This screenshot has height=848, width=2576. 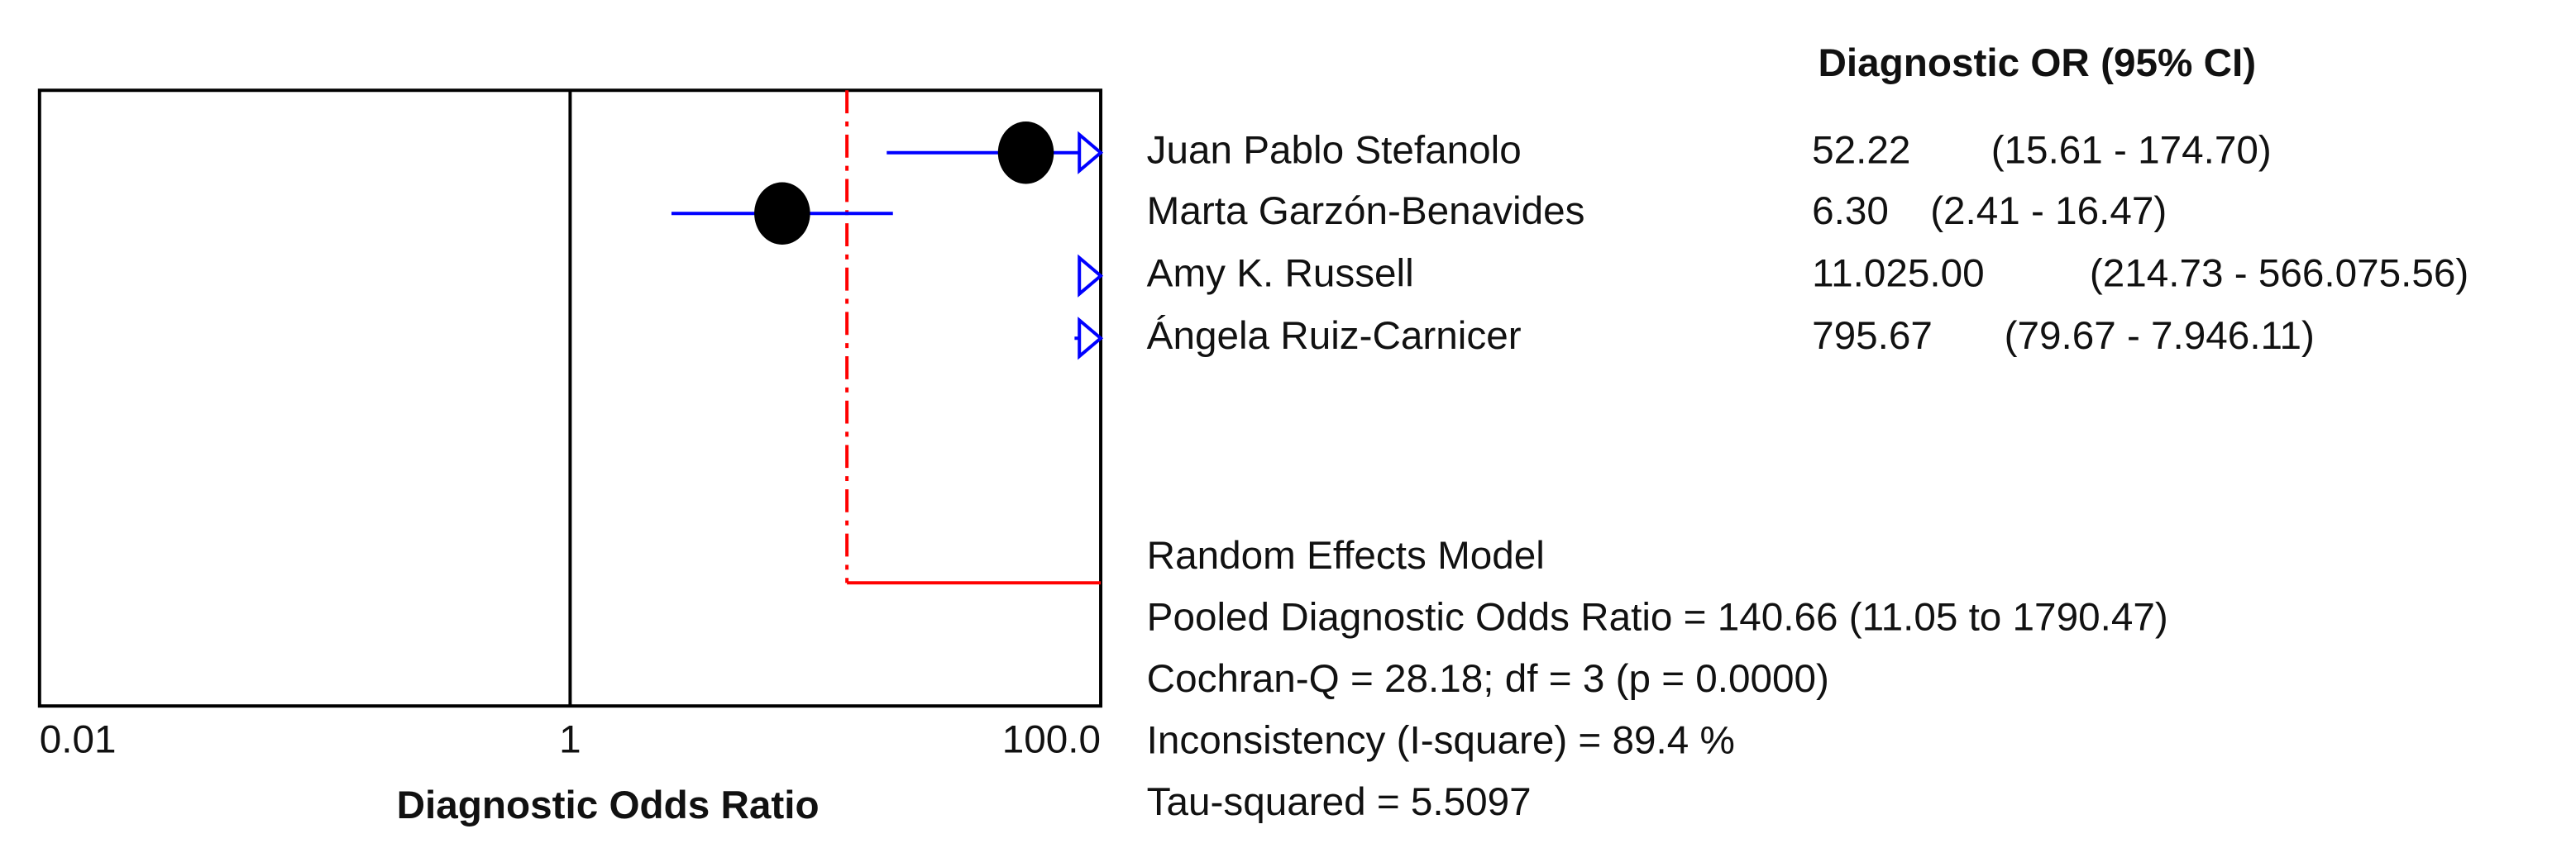 What do you see at coordinates (2279, 273) in the screenshot?
I see `ci-value: (214.73 - 566.075.56)` at bounding box center [2279, 273].